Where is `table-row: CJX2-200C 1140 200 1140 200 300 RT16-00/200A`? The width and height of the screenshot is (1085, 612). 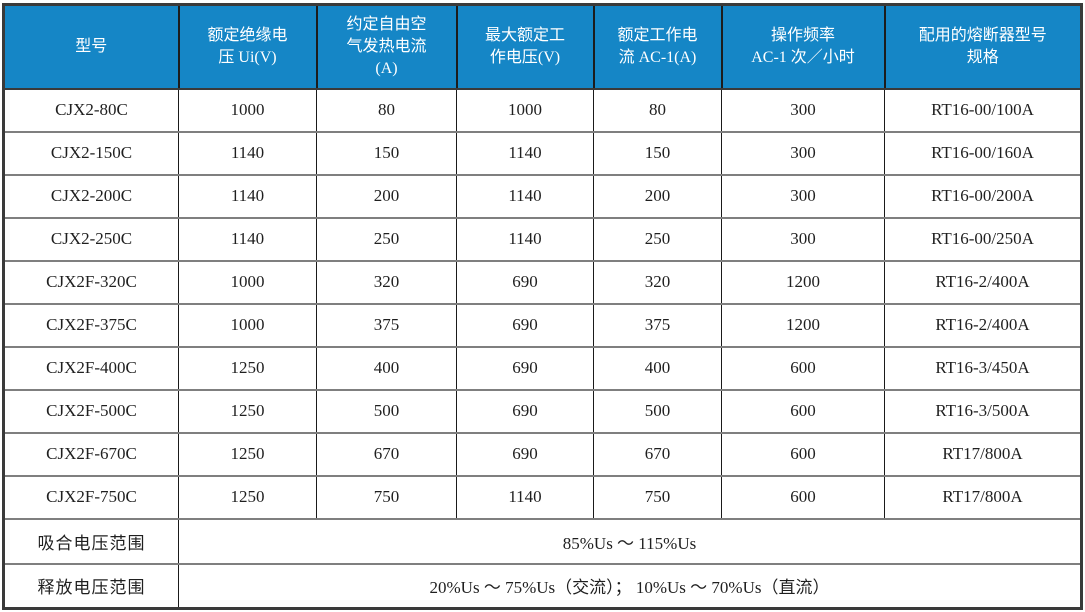 table-row: CJX2-200C 1140 200 1140 200 300 RT16-00/200A is located at coordinates (542, 196).